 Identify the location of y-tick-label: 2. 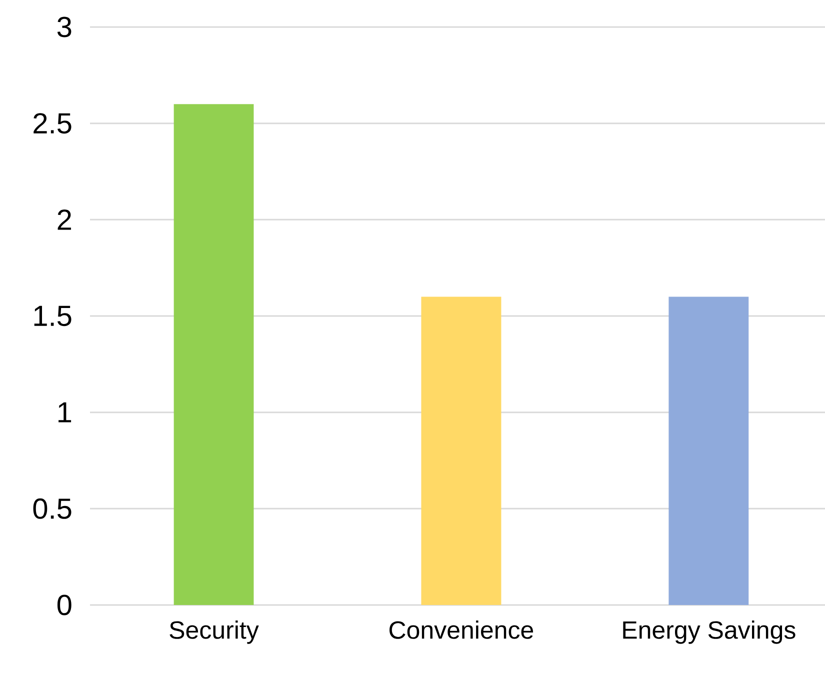
(65, 220).